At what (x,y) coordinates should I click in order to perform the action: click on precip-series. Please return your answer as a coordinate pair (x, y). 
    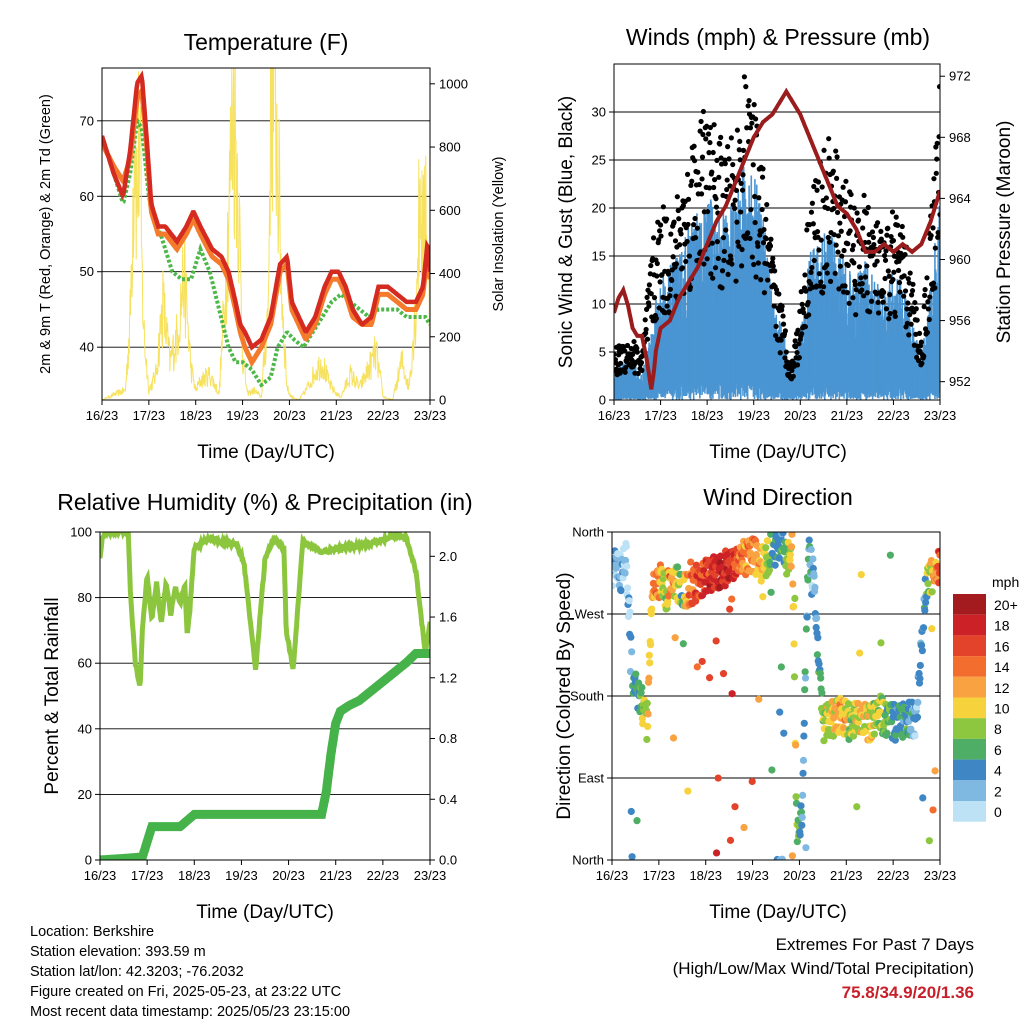
    Looking at the image, I should click on (265, 754).